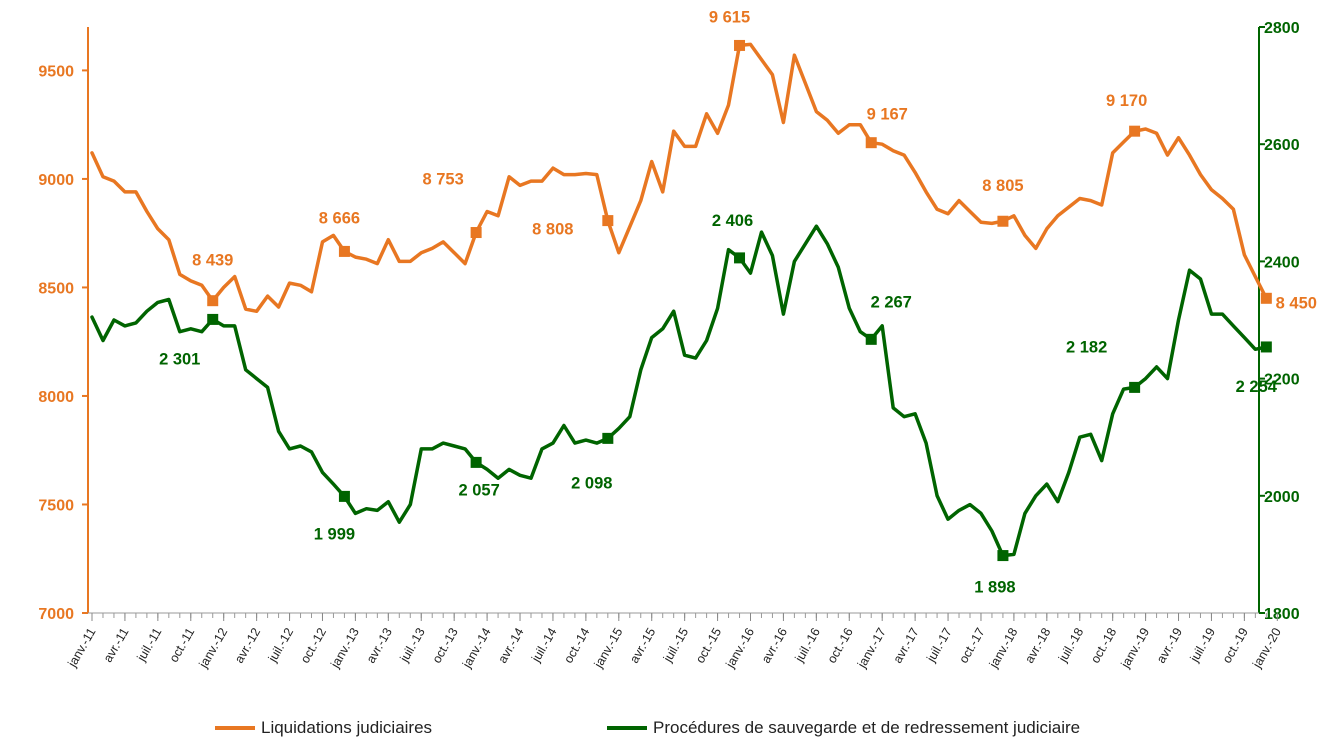 The width and height of the screenshot is (1341, 753). Describe the element at coordinates (149, 644) in the screenshot. I see `x-tick-label: juil.-11` at that location.